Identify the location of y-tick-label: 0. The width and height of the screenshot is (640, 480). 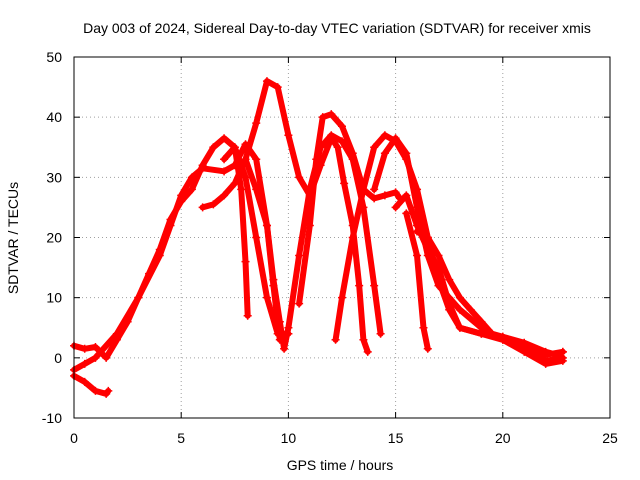
(58, 358).